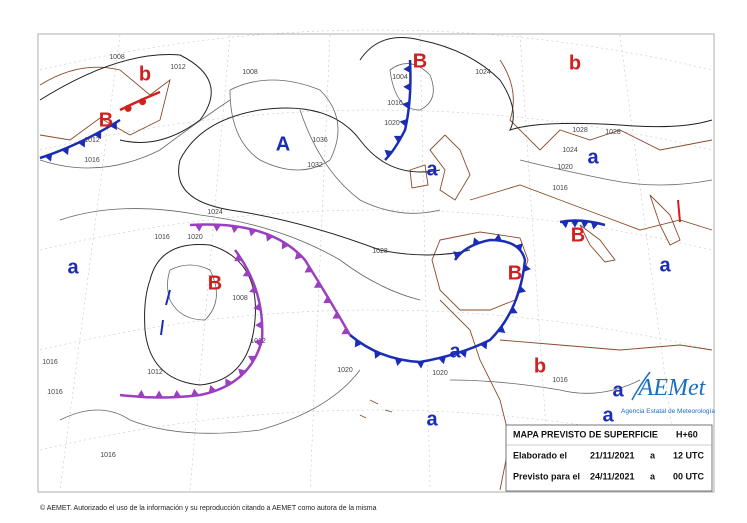  What do you see at coordinates (540, 455) in the screenshot?
I see `issued-label: Elaborado el` at bounding box center [540, 455].